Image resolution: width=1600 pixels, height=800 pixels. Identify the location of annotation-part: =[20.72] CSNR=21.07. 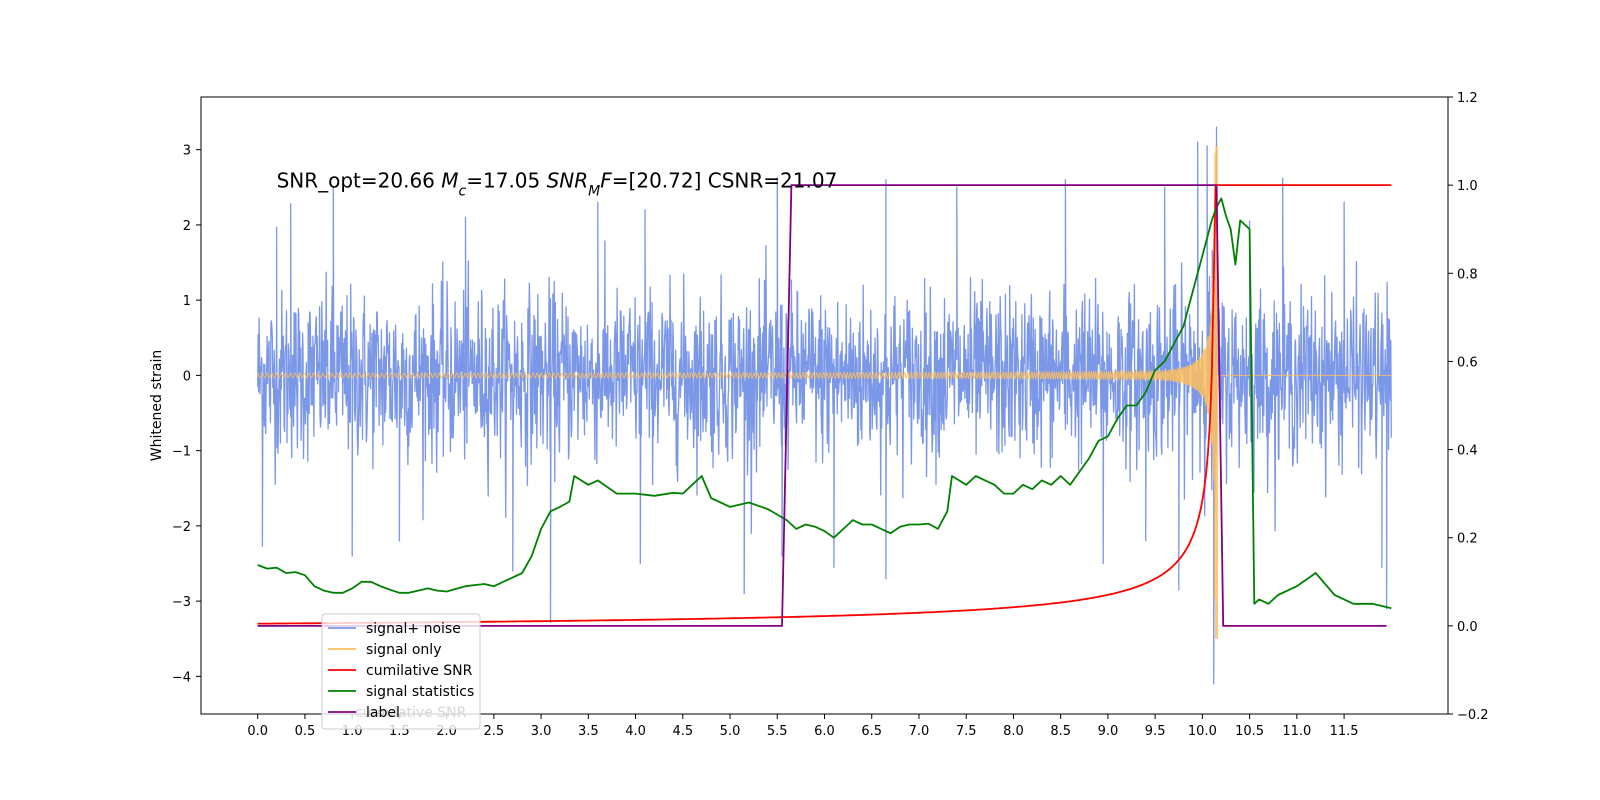
(725, 180).